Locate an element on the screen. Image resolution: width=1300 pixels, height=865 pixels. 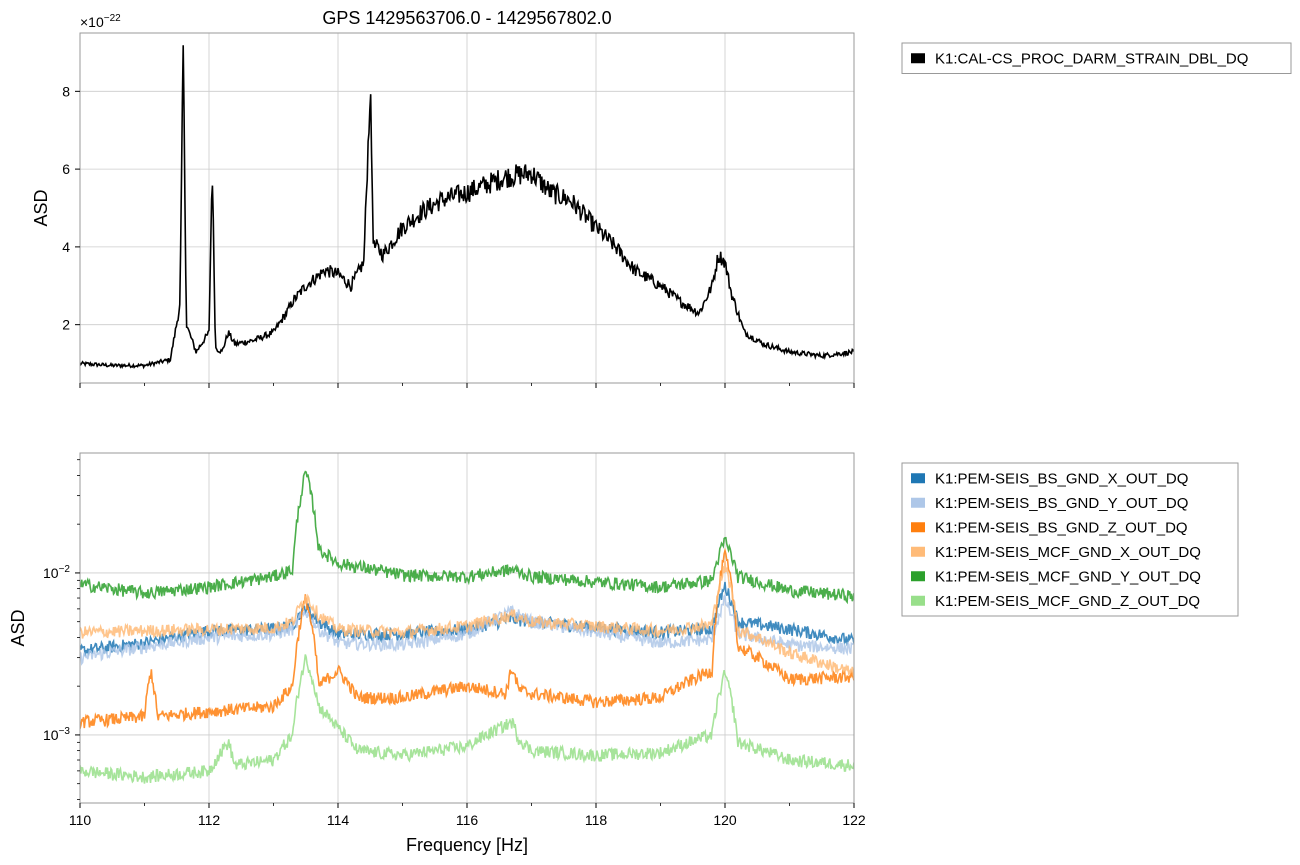
top-y-tick-label: 6 is located at coordinates (66, 169).